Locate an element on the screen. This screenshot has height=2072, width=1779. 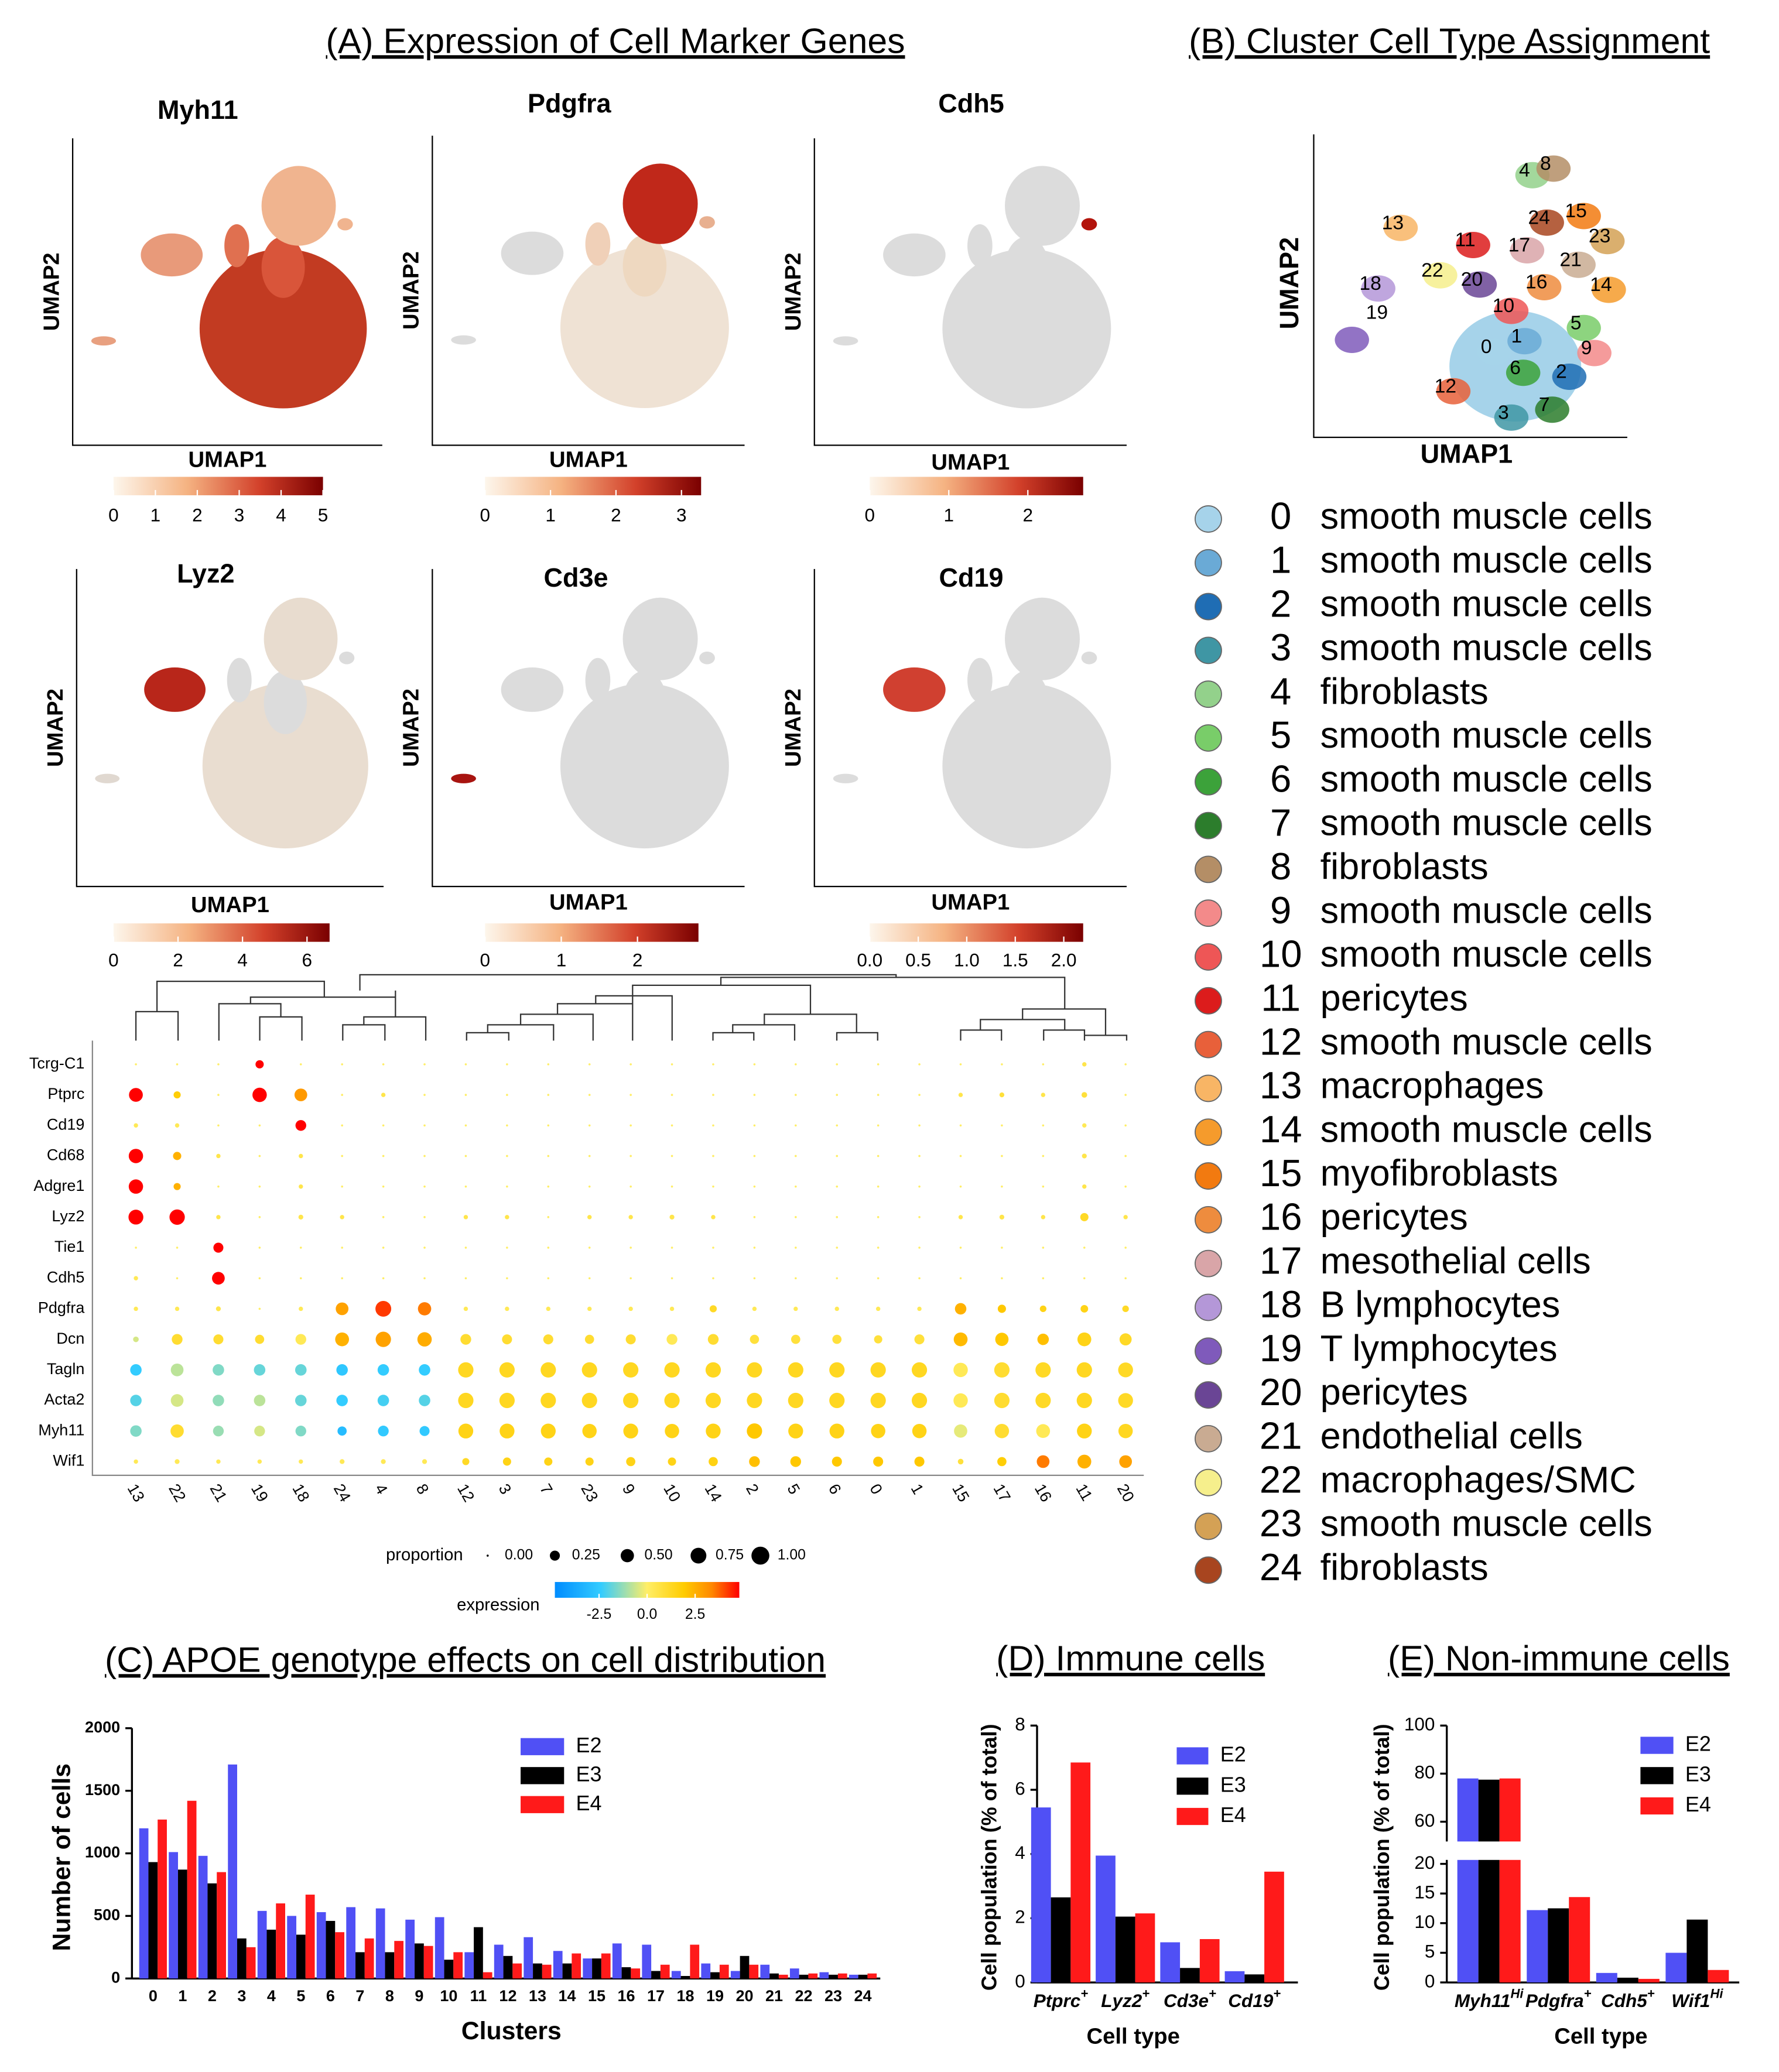
legend-id: 8 is located at coordinates (1280, 866).